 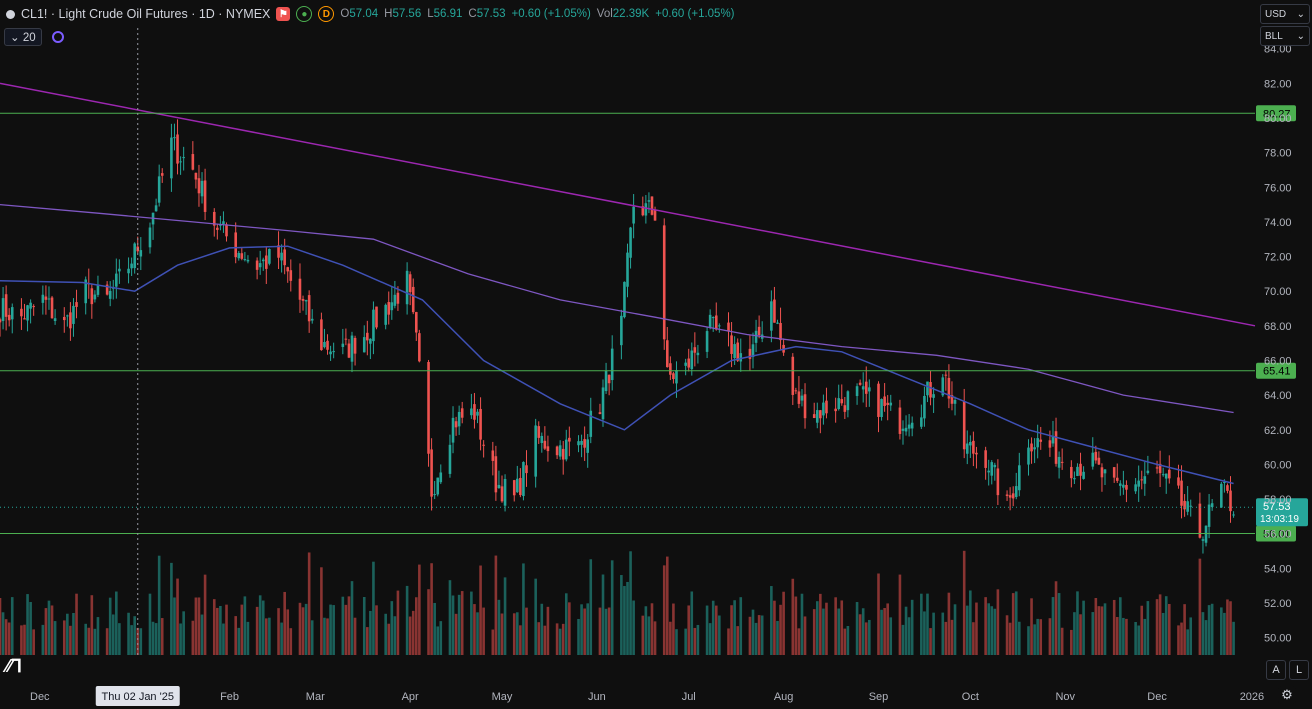 I want to click on flag-icon: ⚑, so click(x=283, y=14).